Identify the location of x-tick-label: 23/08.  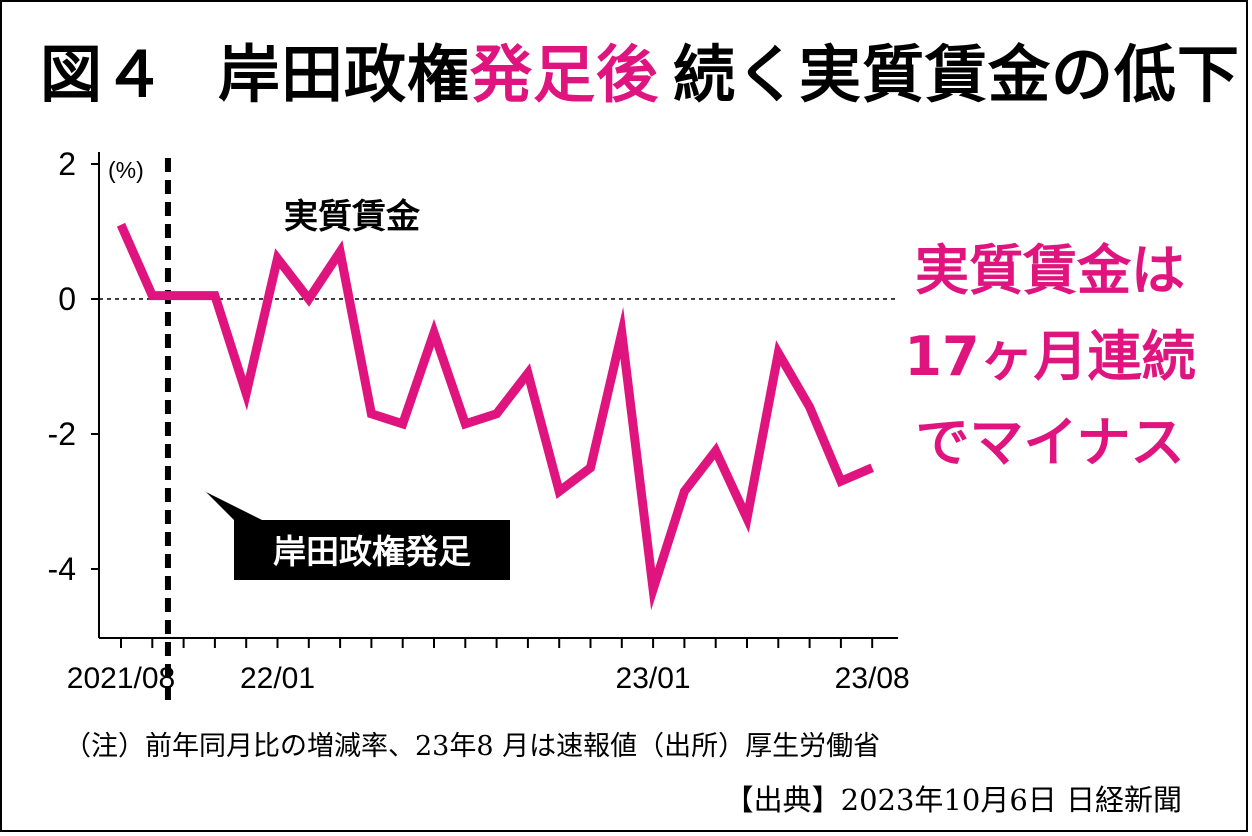
(872, 678).